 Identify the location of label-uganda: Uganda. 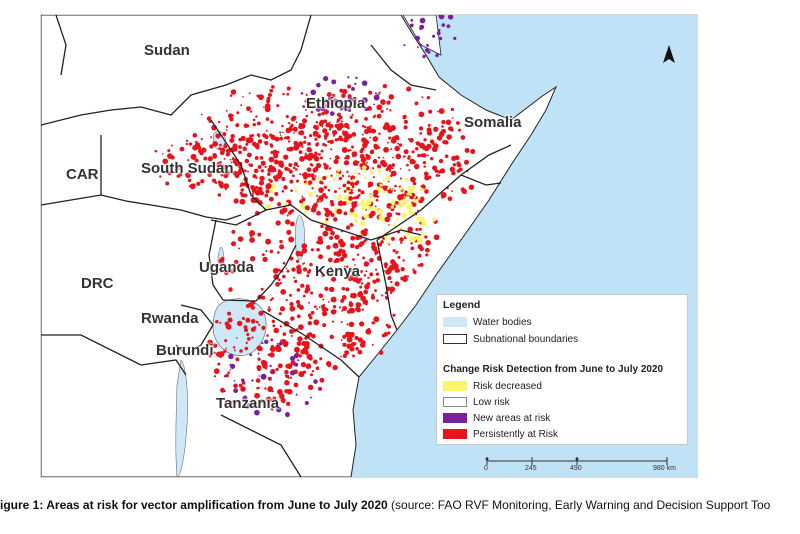
(227, 267).